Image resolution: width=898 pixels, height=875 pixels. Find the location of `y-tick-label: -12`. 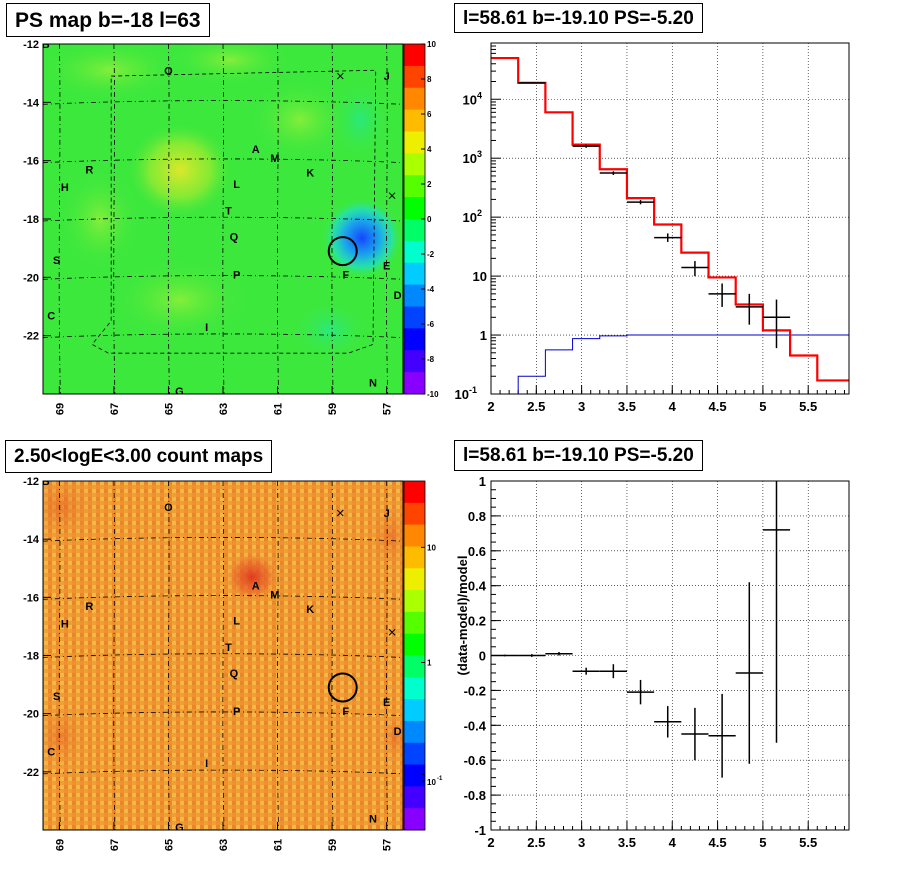

y-tick-label: -12 is located at coordinates (31, 45).